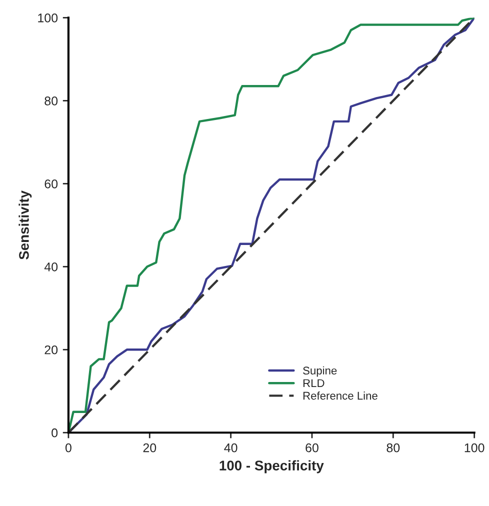  What do you see at coordinates (48, 18) in the screenshot?
I see `y-tick-label: 100` at bounding box center [48, 18].